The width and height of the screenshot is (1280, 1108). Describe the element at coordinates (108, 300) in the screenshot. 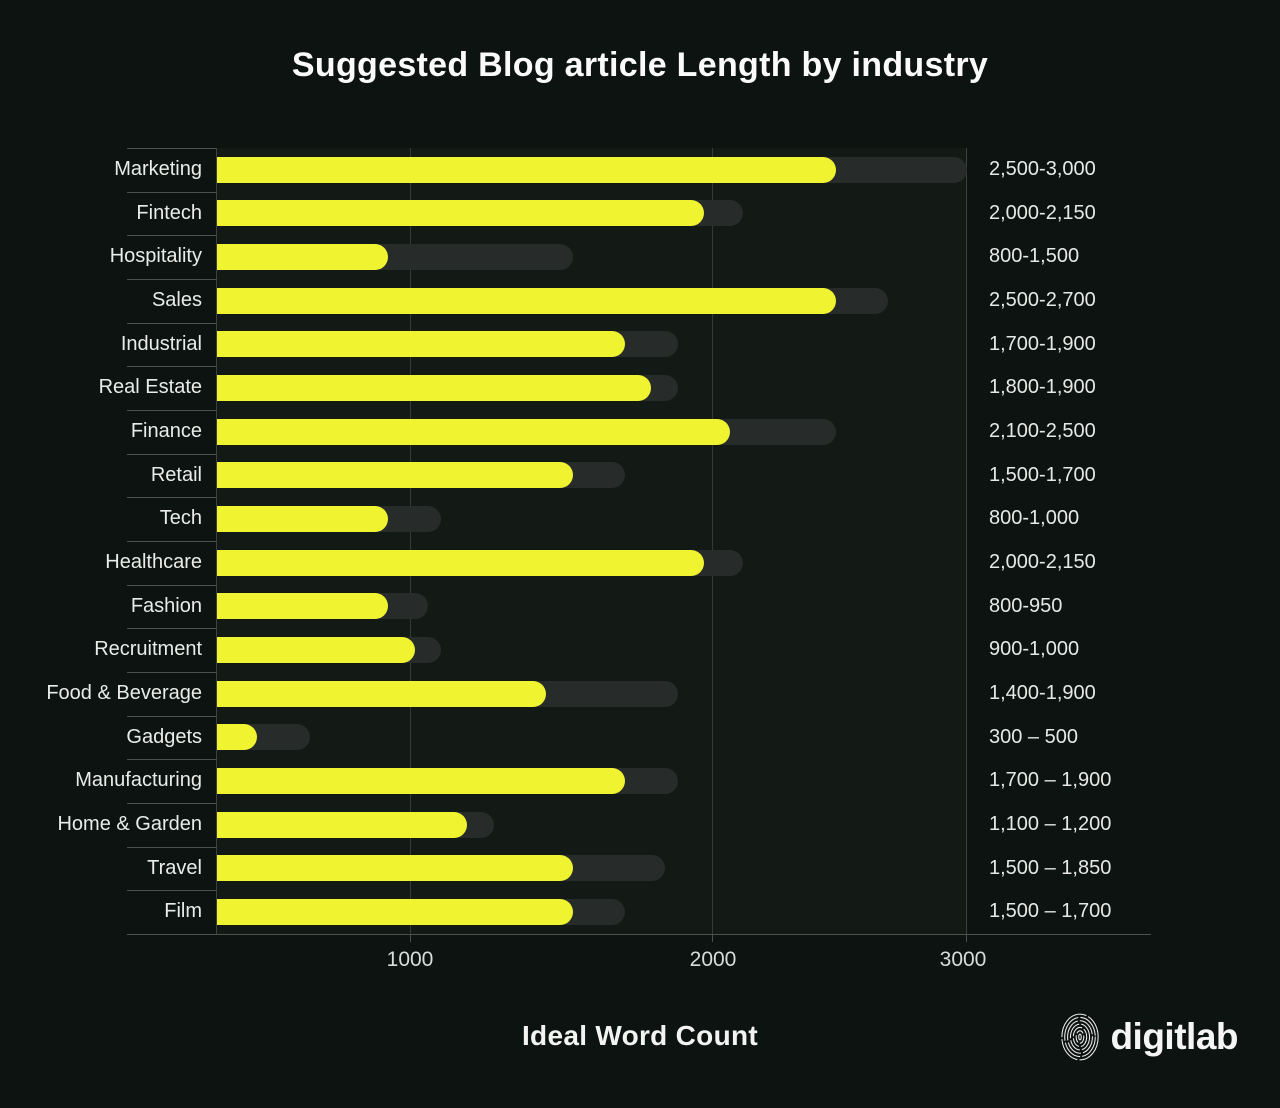

I see `category-label: Sales` at that location.